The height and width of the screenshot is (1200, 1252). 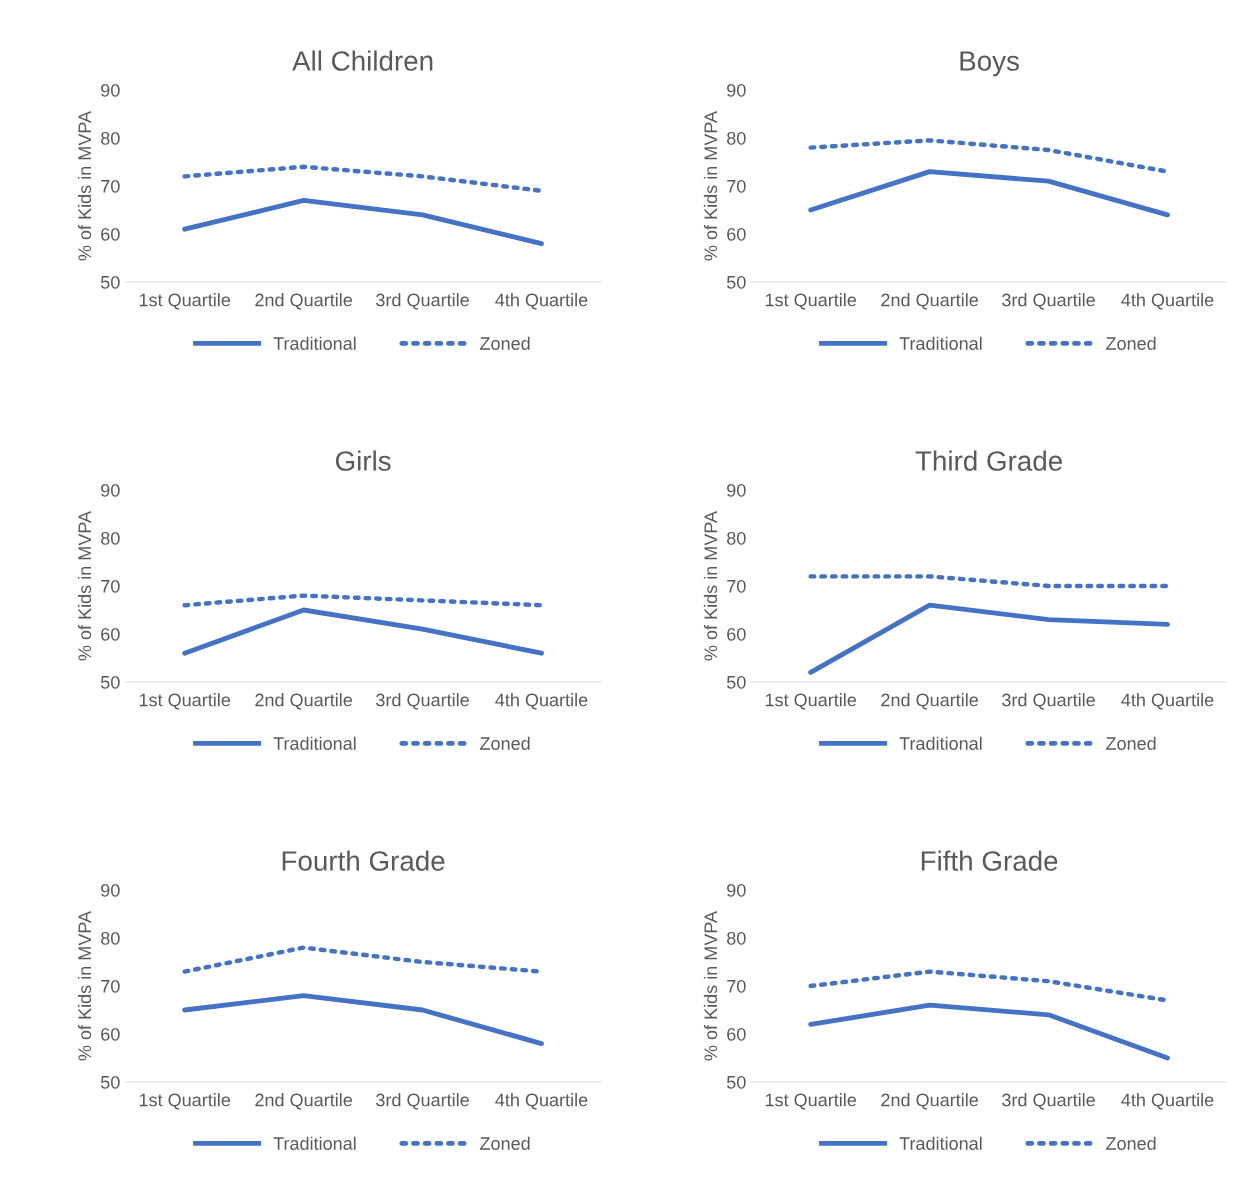 I want to click on chart-title: Girls, so click(x=363, y=460).